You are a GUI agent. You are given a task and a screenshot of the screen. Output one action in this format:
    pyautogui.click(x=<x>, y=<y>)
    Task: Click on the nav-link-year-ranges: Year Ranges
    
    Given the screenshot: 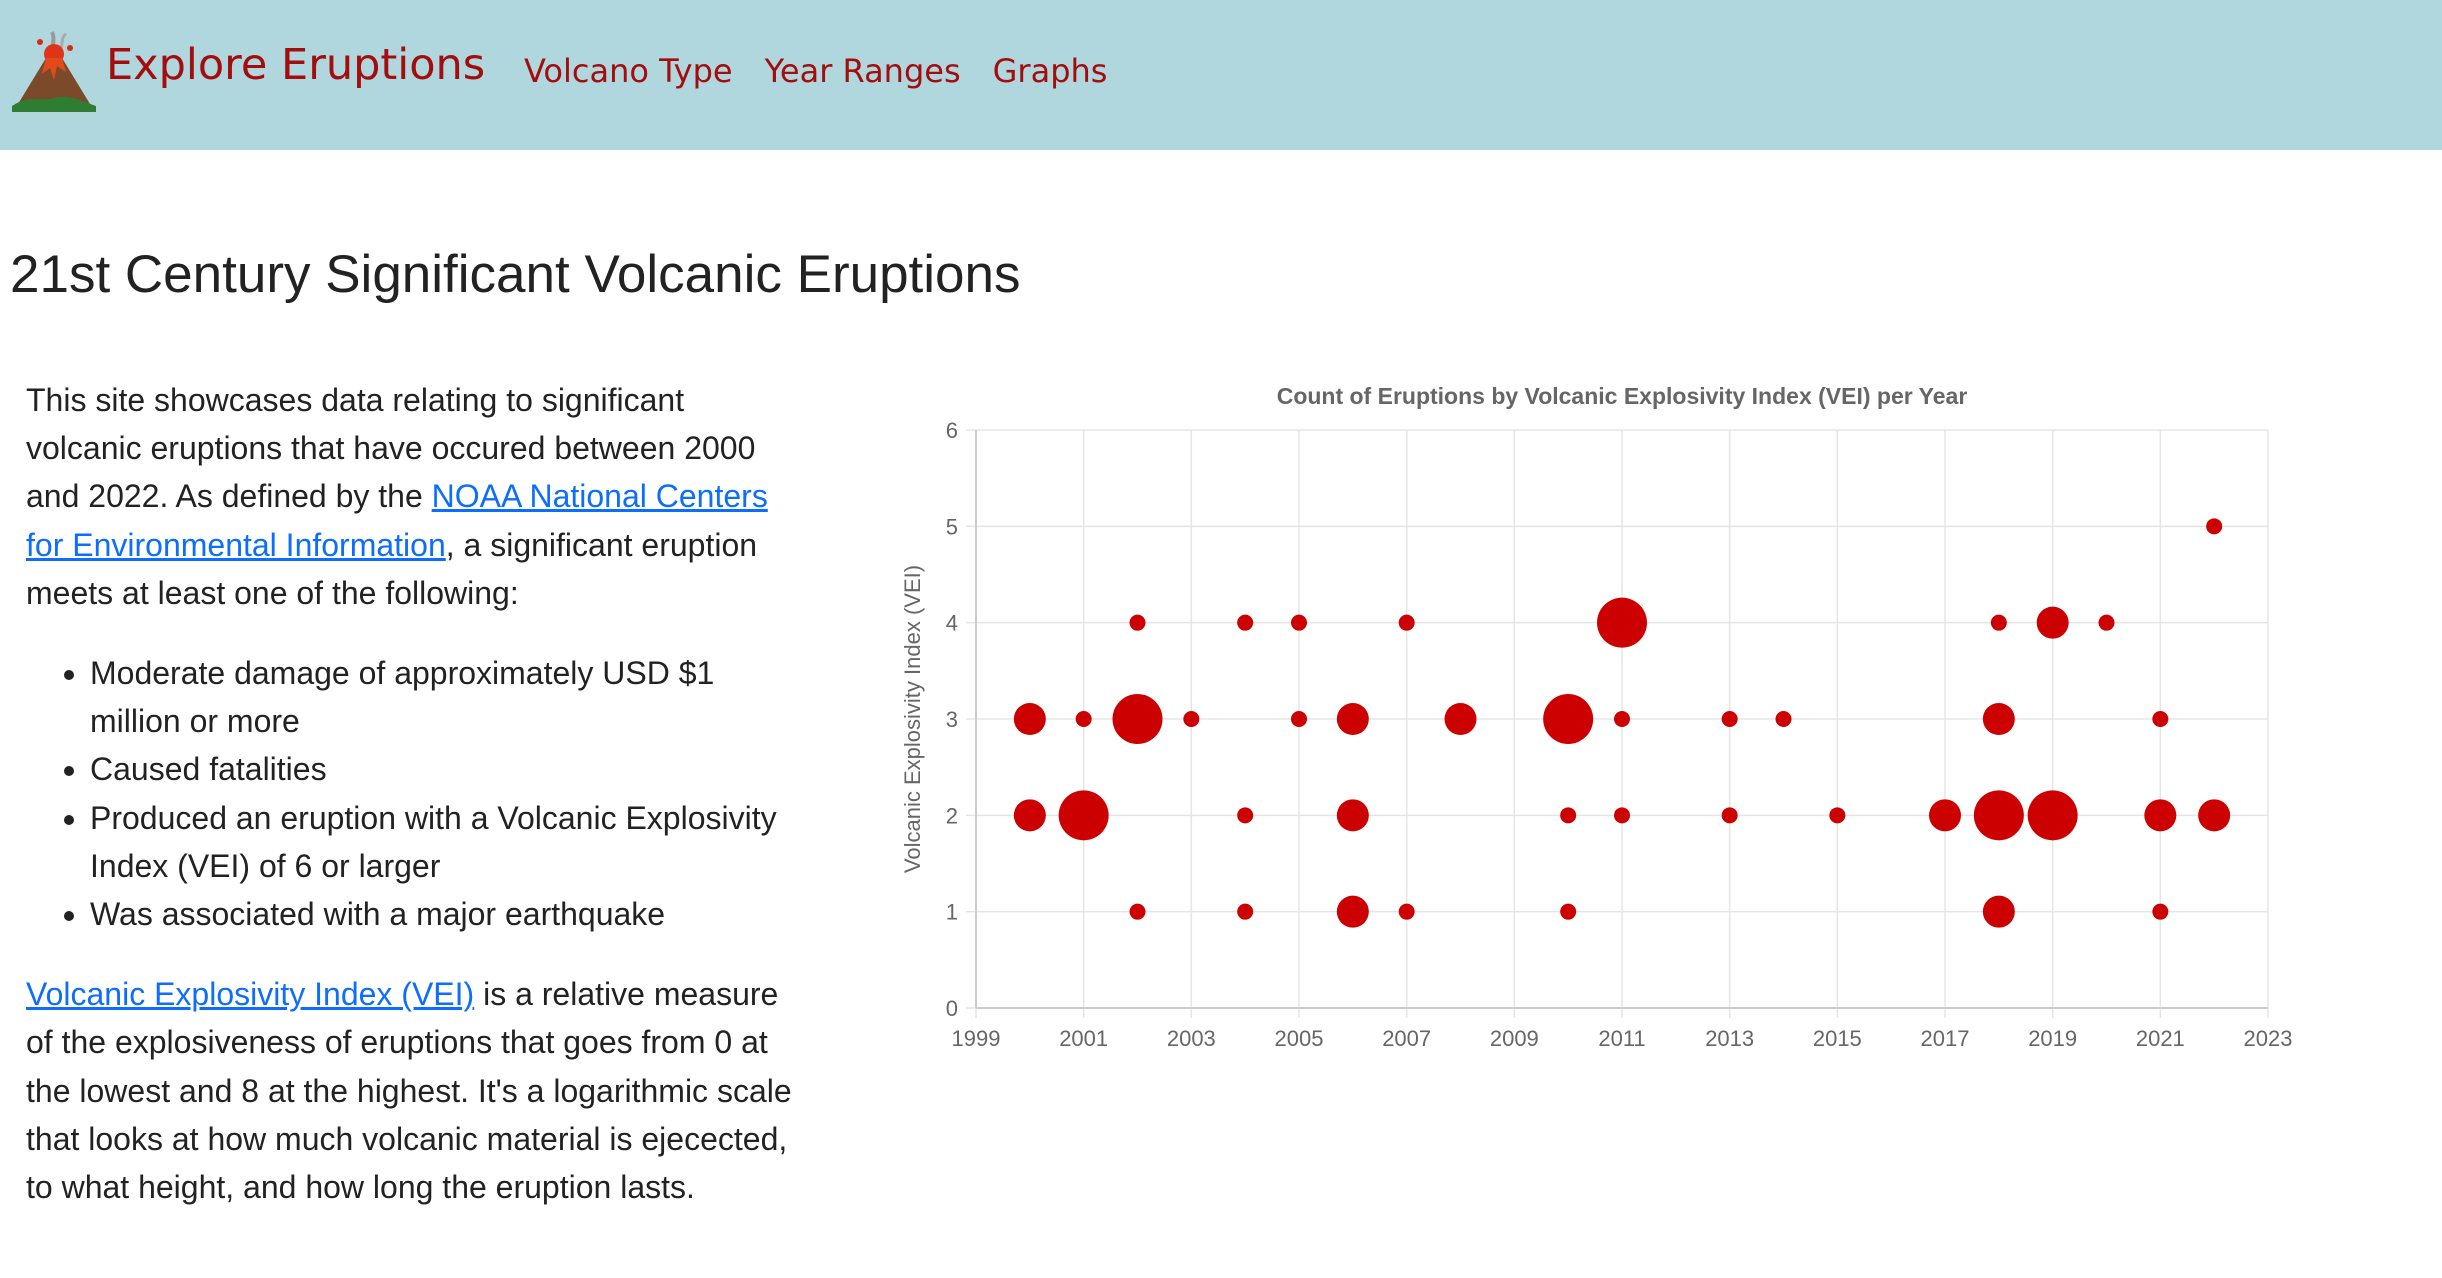 What is the action you would take?
    pyautogui.click(x=862, y=71)
    